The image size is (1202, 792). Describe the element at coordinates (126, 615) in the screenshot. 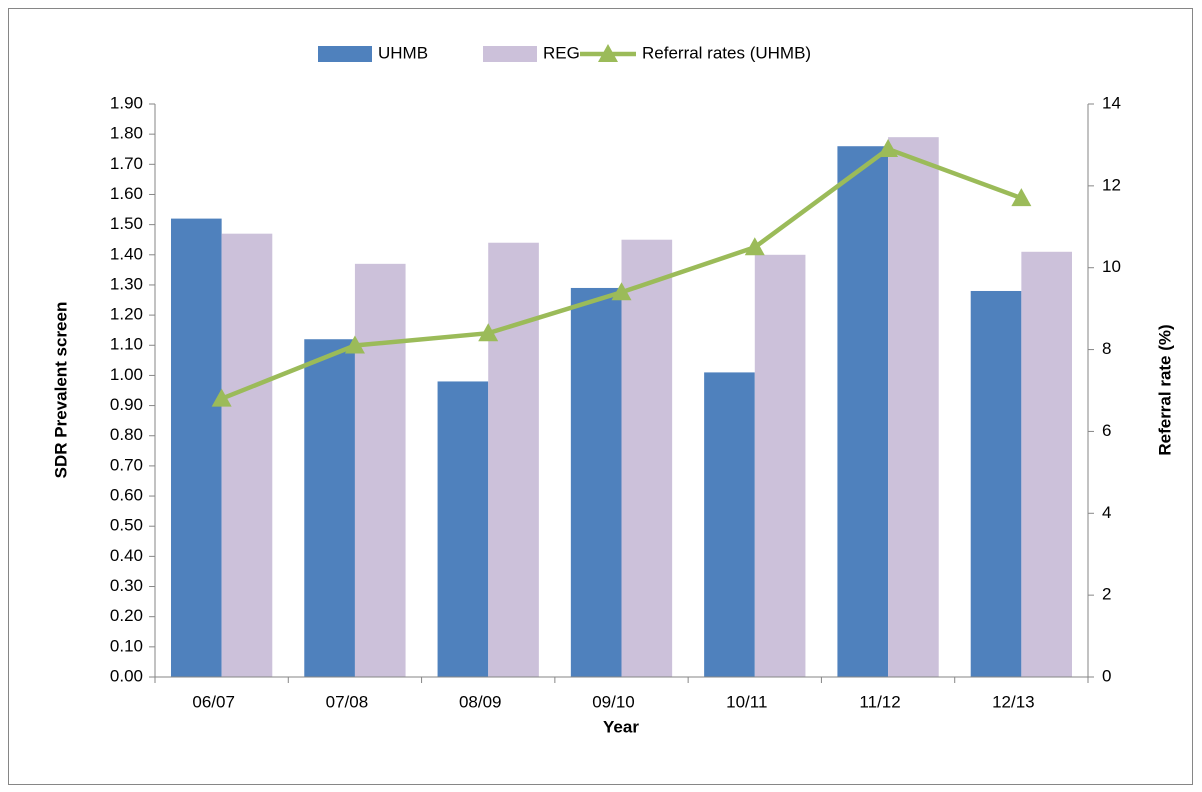

I see `y-tick-label: 0.20` at that location.